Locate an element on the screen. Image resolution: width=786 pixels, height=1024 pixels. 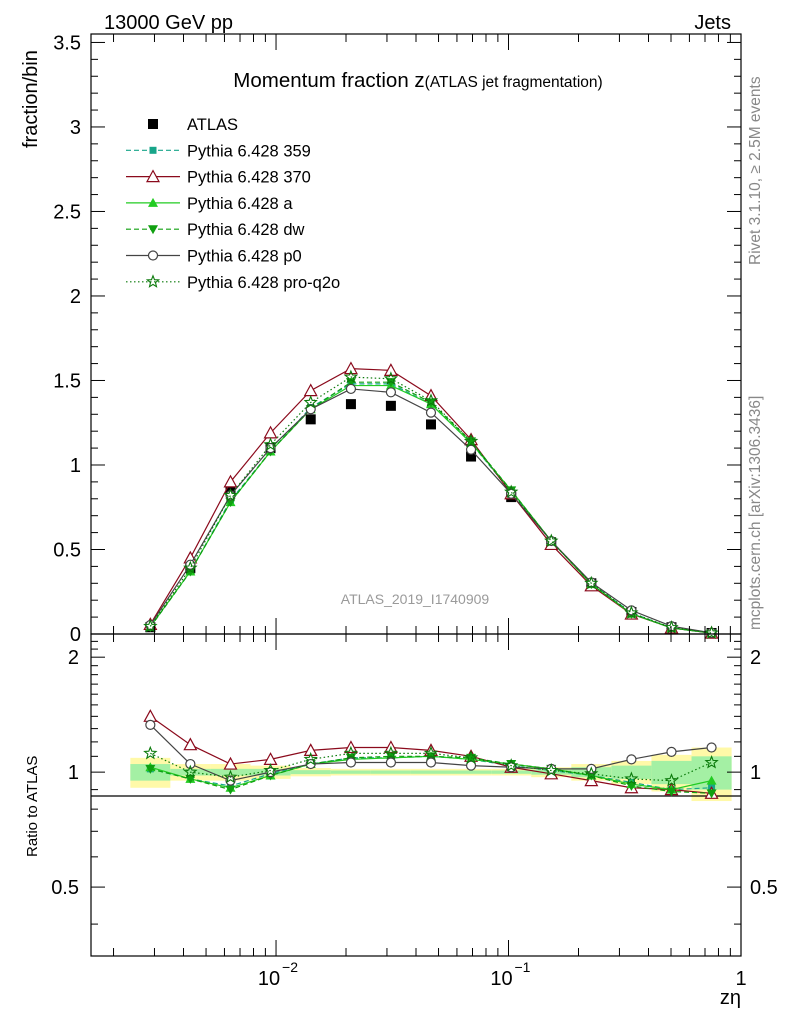
y-tick-label: 0 is located at coordinates (75, 635).